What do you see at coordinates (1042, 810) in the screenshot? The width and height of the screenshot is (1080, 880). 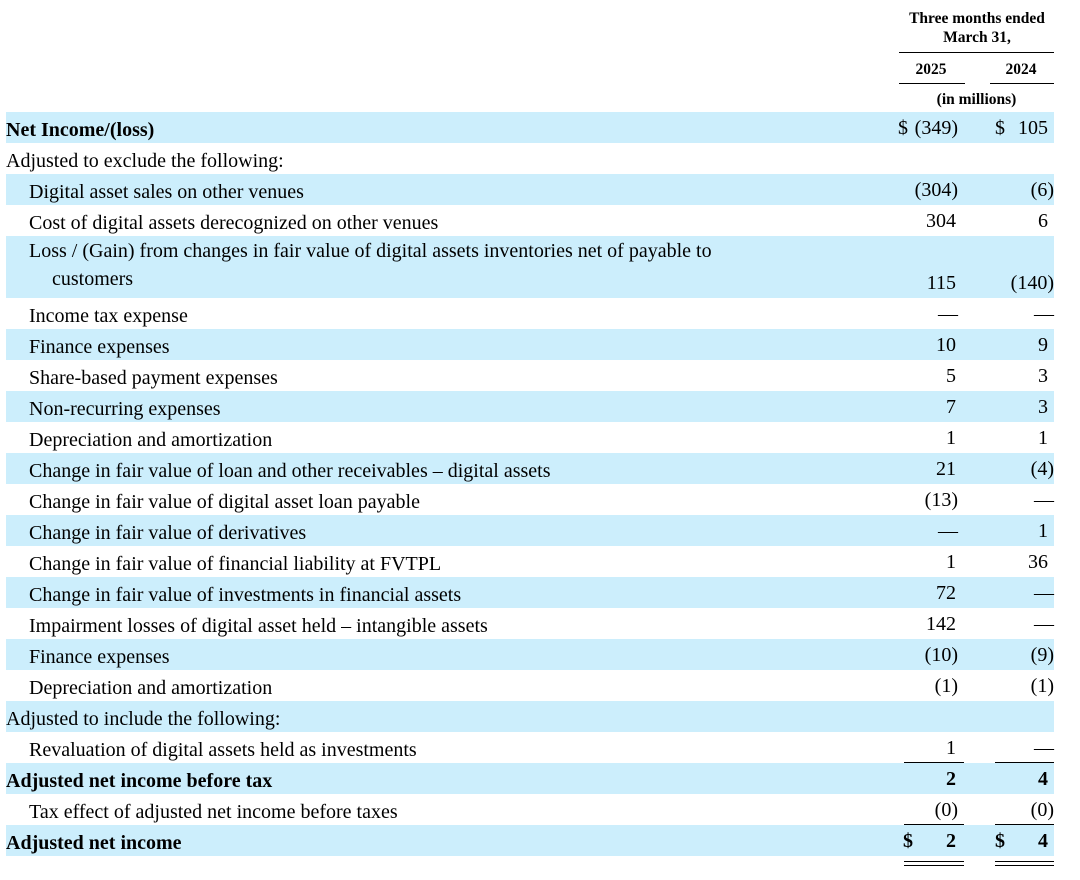 I see `value-2024: (0)` at bounding box center [1042, 810].